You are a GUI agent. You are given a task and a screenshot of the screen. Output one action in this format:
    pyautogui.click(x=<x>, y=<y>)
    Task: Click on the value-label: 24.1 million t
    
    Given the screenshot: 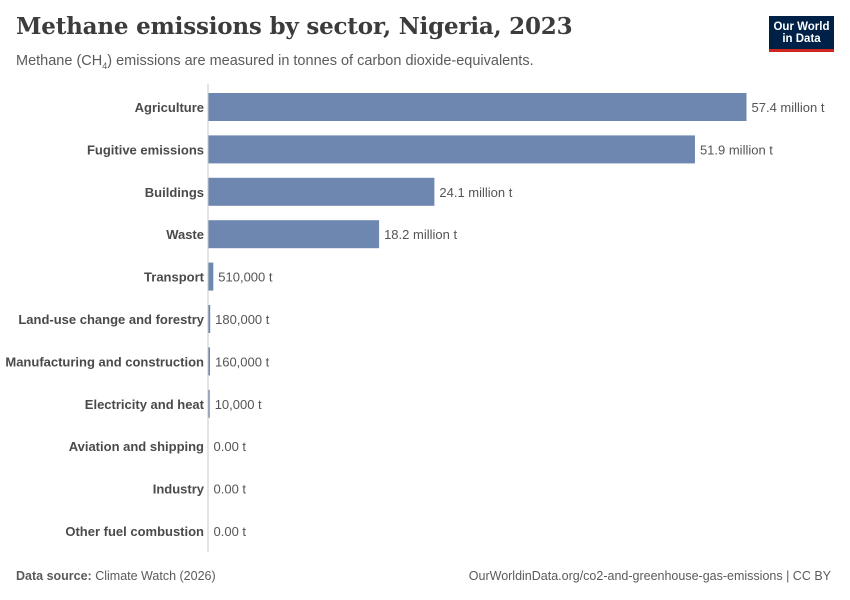 What is the action you would take?
    pyautogui.click(x=475, y=192)
    